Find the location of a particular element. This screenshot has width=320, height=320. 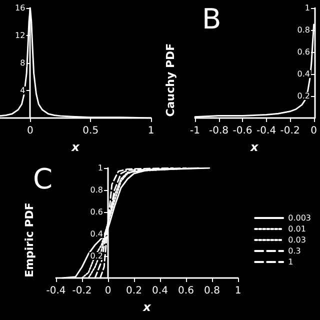

legend-label: 0.3 is located at coordinates (294, 251).